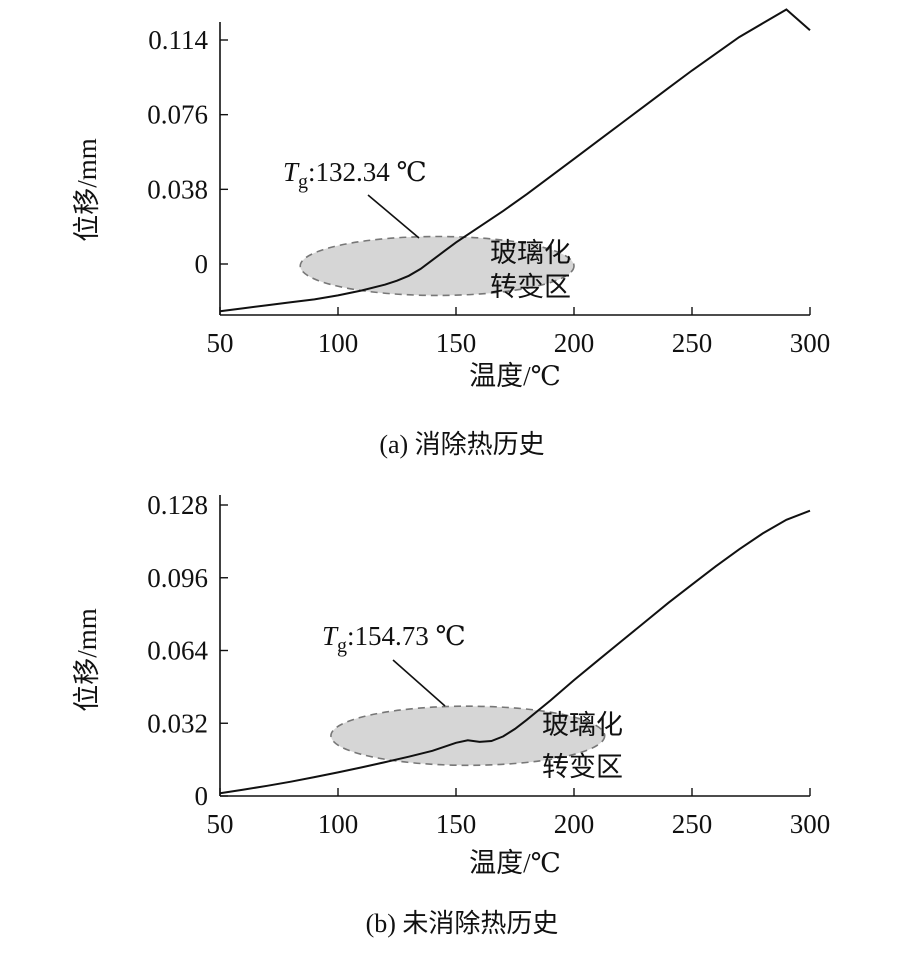 Image resolution: width=924 pixels, height=953 pixels. What do you see at coordinates (177, 723) in the screenshot?
I see `y-tick-label: 0.032` at bounding box center [177, 723].